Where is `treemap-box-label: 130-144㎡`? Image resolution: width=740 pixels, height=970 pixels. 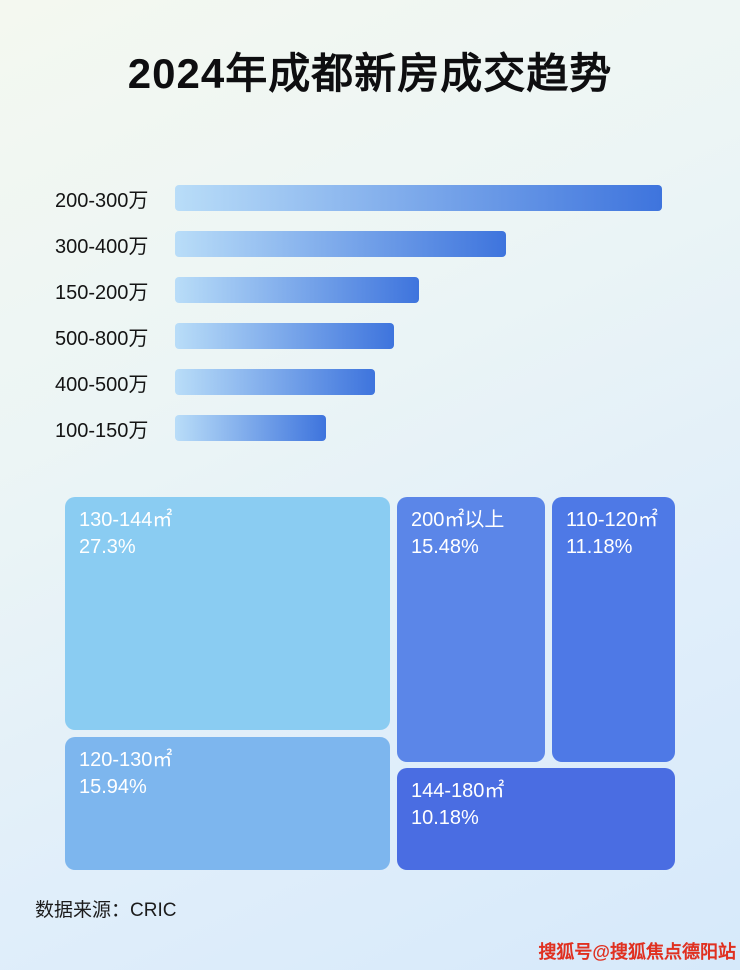
treemap-box-label: 130-144㎡ is located at coordinates (126, 520).